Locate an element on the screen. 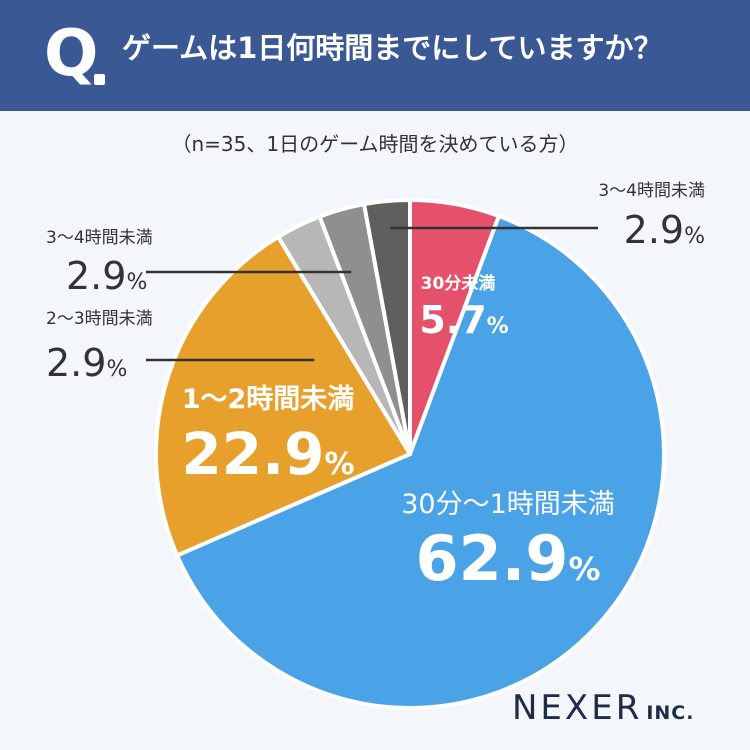 Image resolution: width=750 pixels, height=750 pixels. slice-value-3: 2.9% is located at coordinates (86, 363).